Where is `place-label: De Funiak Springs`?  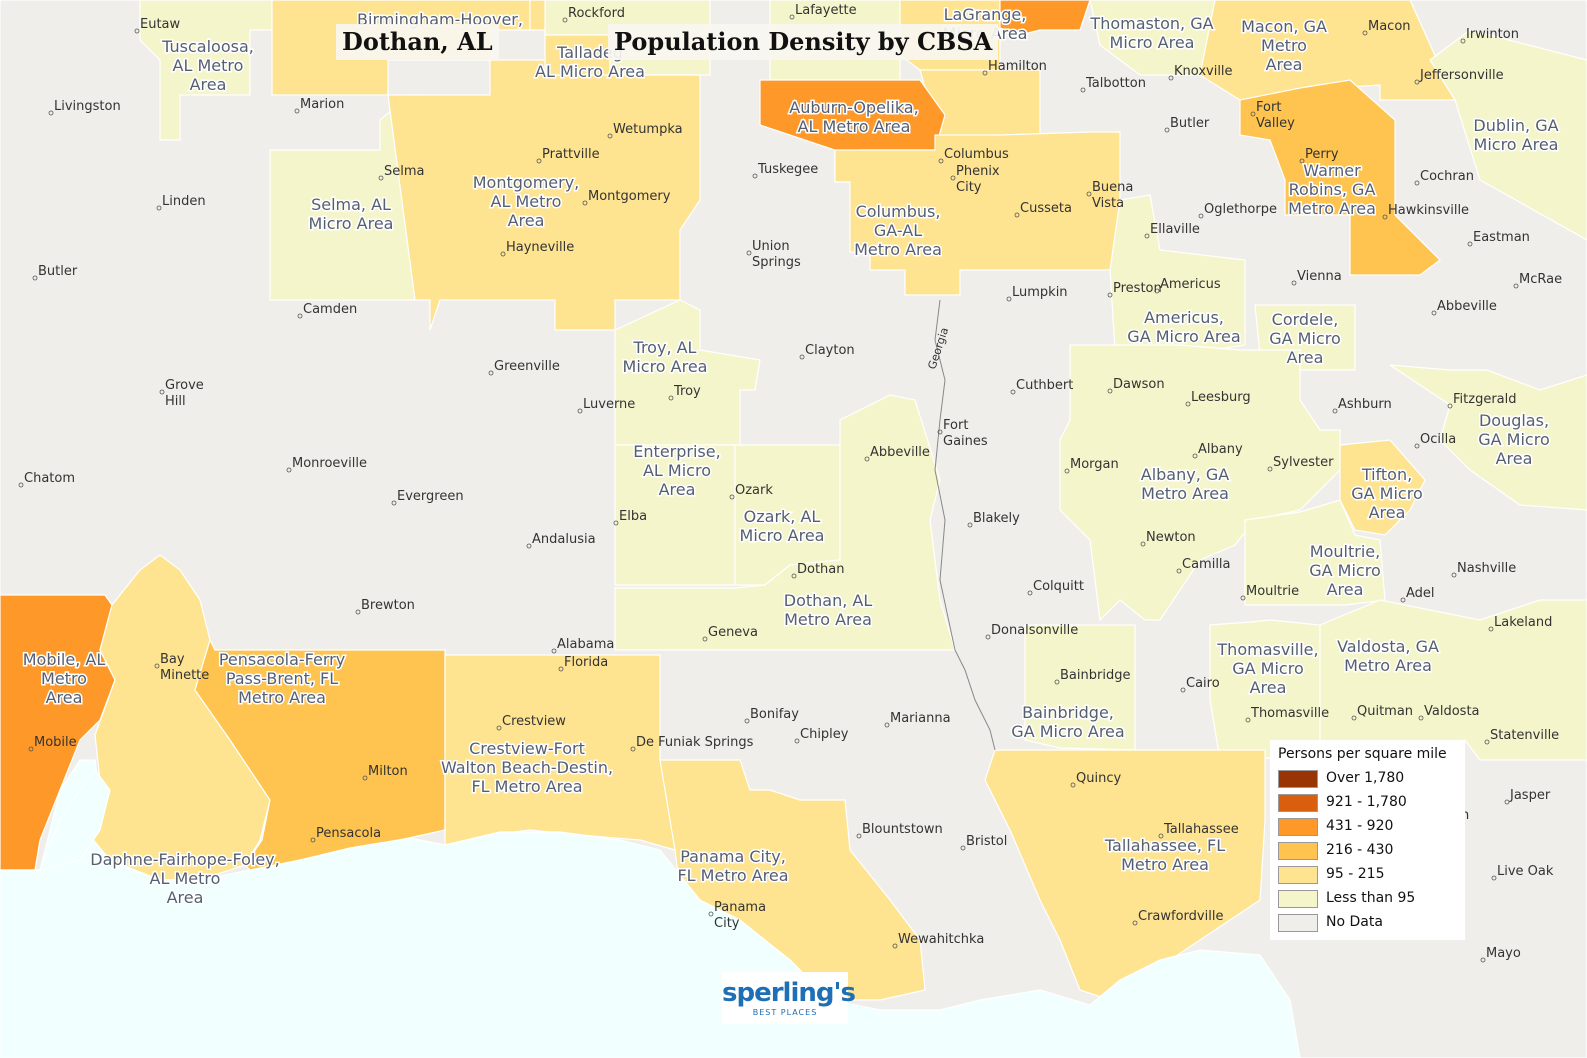
place-label: De Funiak Springs is located at coordinates (695, 742).